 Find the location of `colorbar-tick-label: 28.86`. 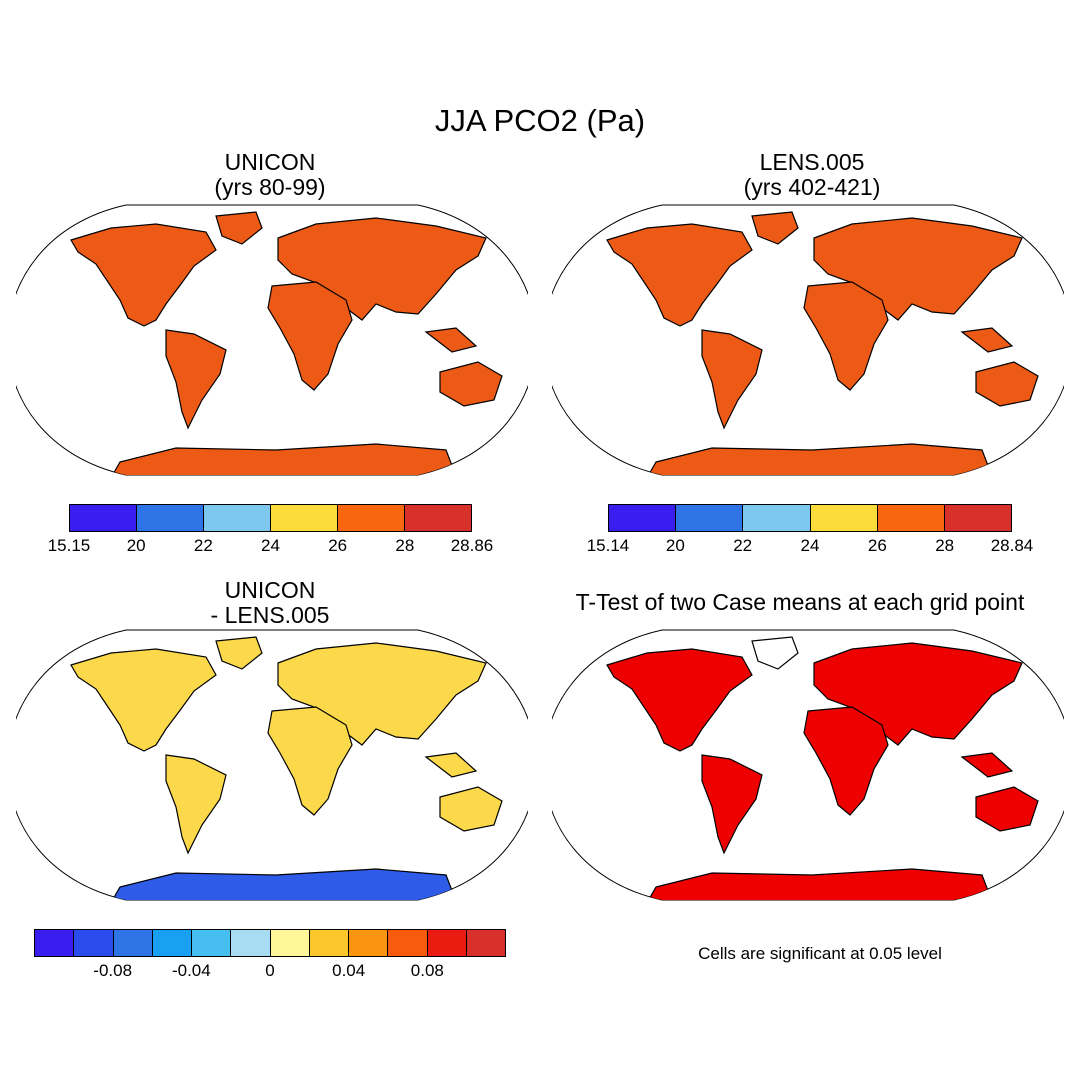

colorbar-tick-label: 28.86 is located at coordinates (472, 545).